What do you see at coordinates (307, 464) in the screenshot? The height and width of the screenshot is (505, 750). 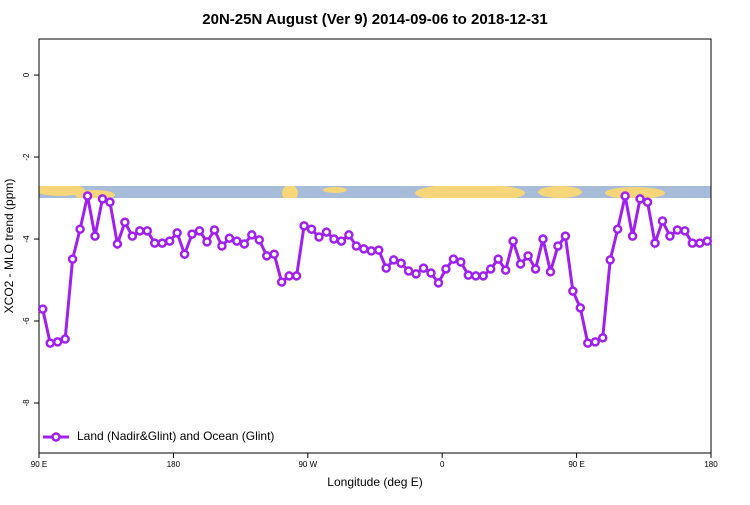 I see `x-tick-label: 90 W` at bounding box center [307, 464].